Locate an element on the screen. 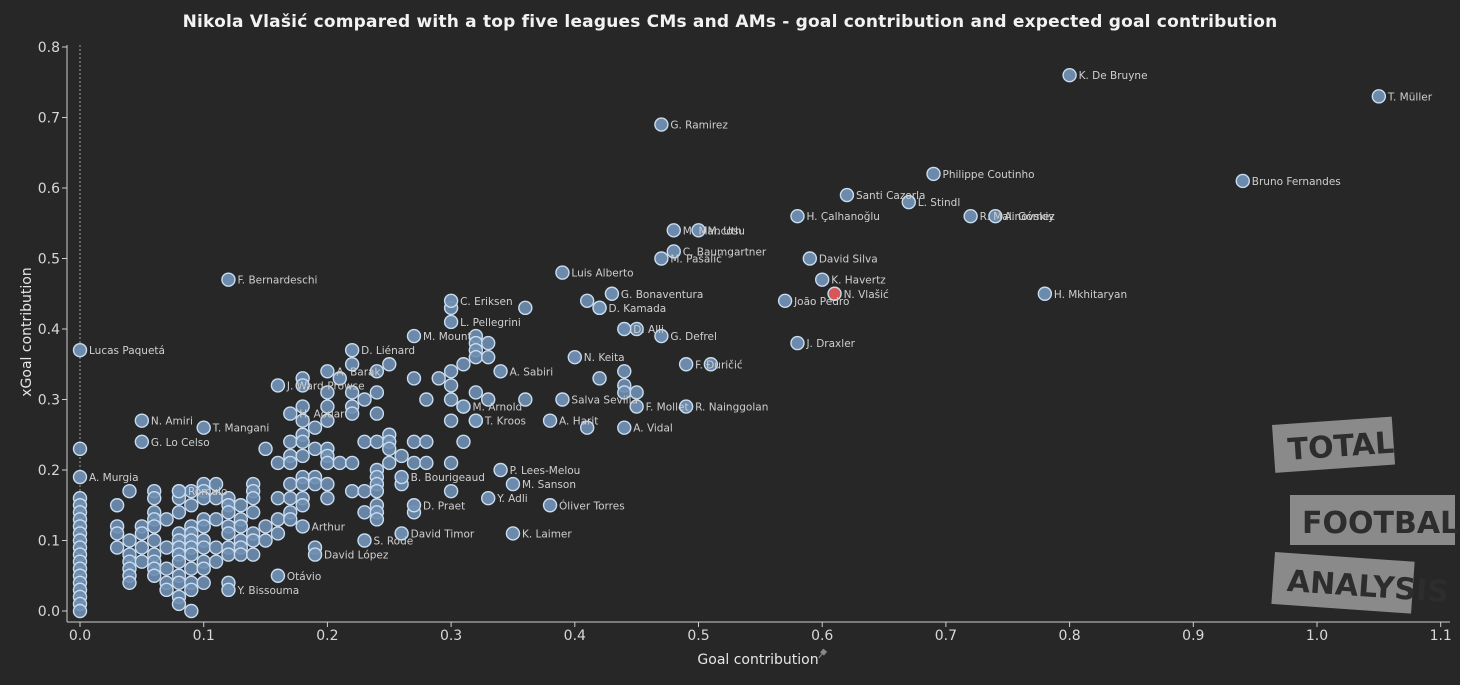  x-tick-label: 0.1 is located at coordinates (204, 636).